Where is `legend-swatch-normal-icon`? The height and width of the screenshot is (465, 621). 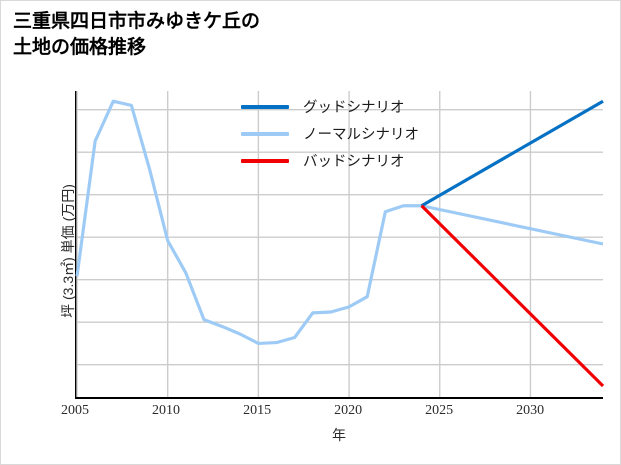 legend-swatch-normal-icon is located at coordinates (265, 133).